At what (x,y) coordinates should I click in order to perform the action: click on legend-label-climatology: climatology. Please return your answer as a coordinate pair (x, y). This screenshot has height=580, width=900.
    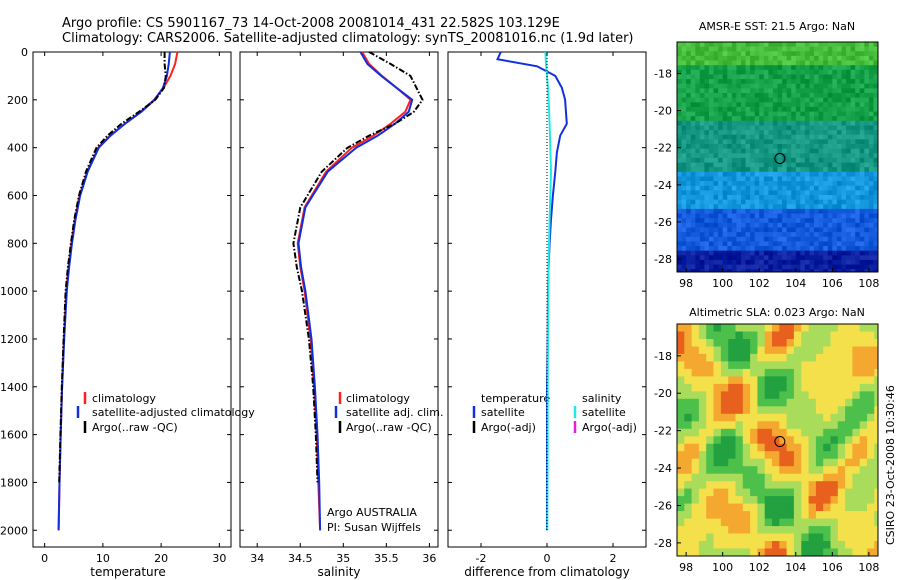
    Looking at the image, I should click on (378, 398).